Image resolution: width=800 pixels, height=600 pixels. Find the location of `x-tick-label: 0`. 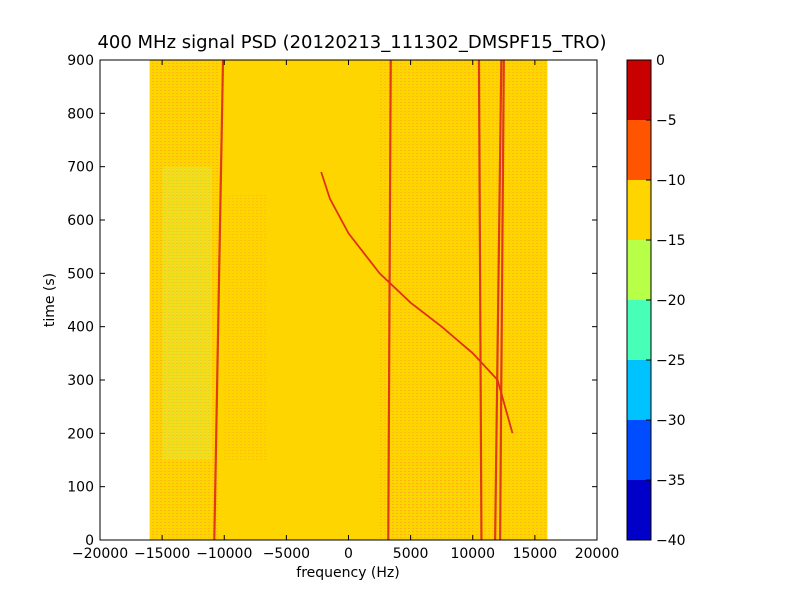

x-tick-label: 0 is located at coordinates (348, 554).